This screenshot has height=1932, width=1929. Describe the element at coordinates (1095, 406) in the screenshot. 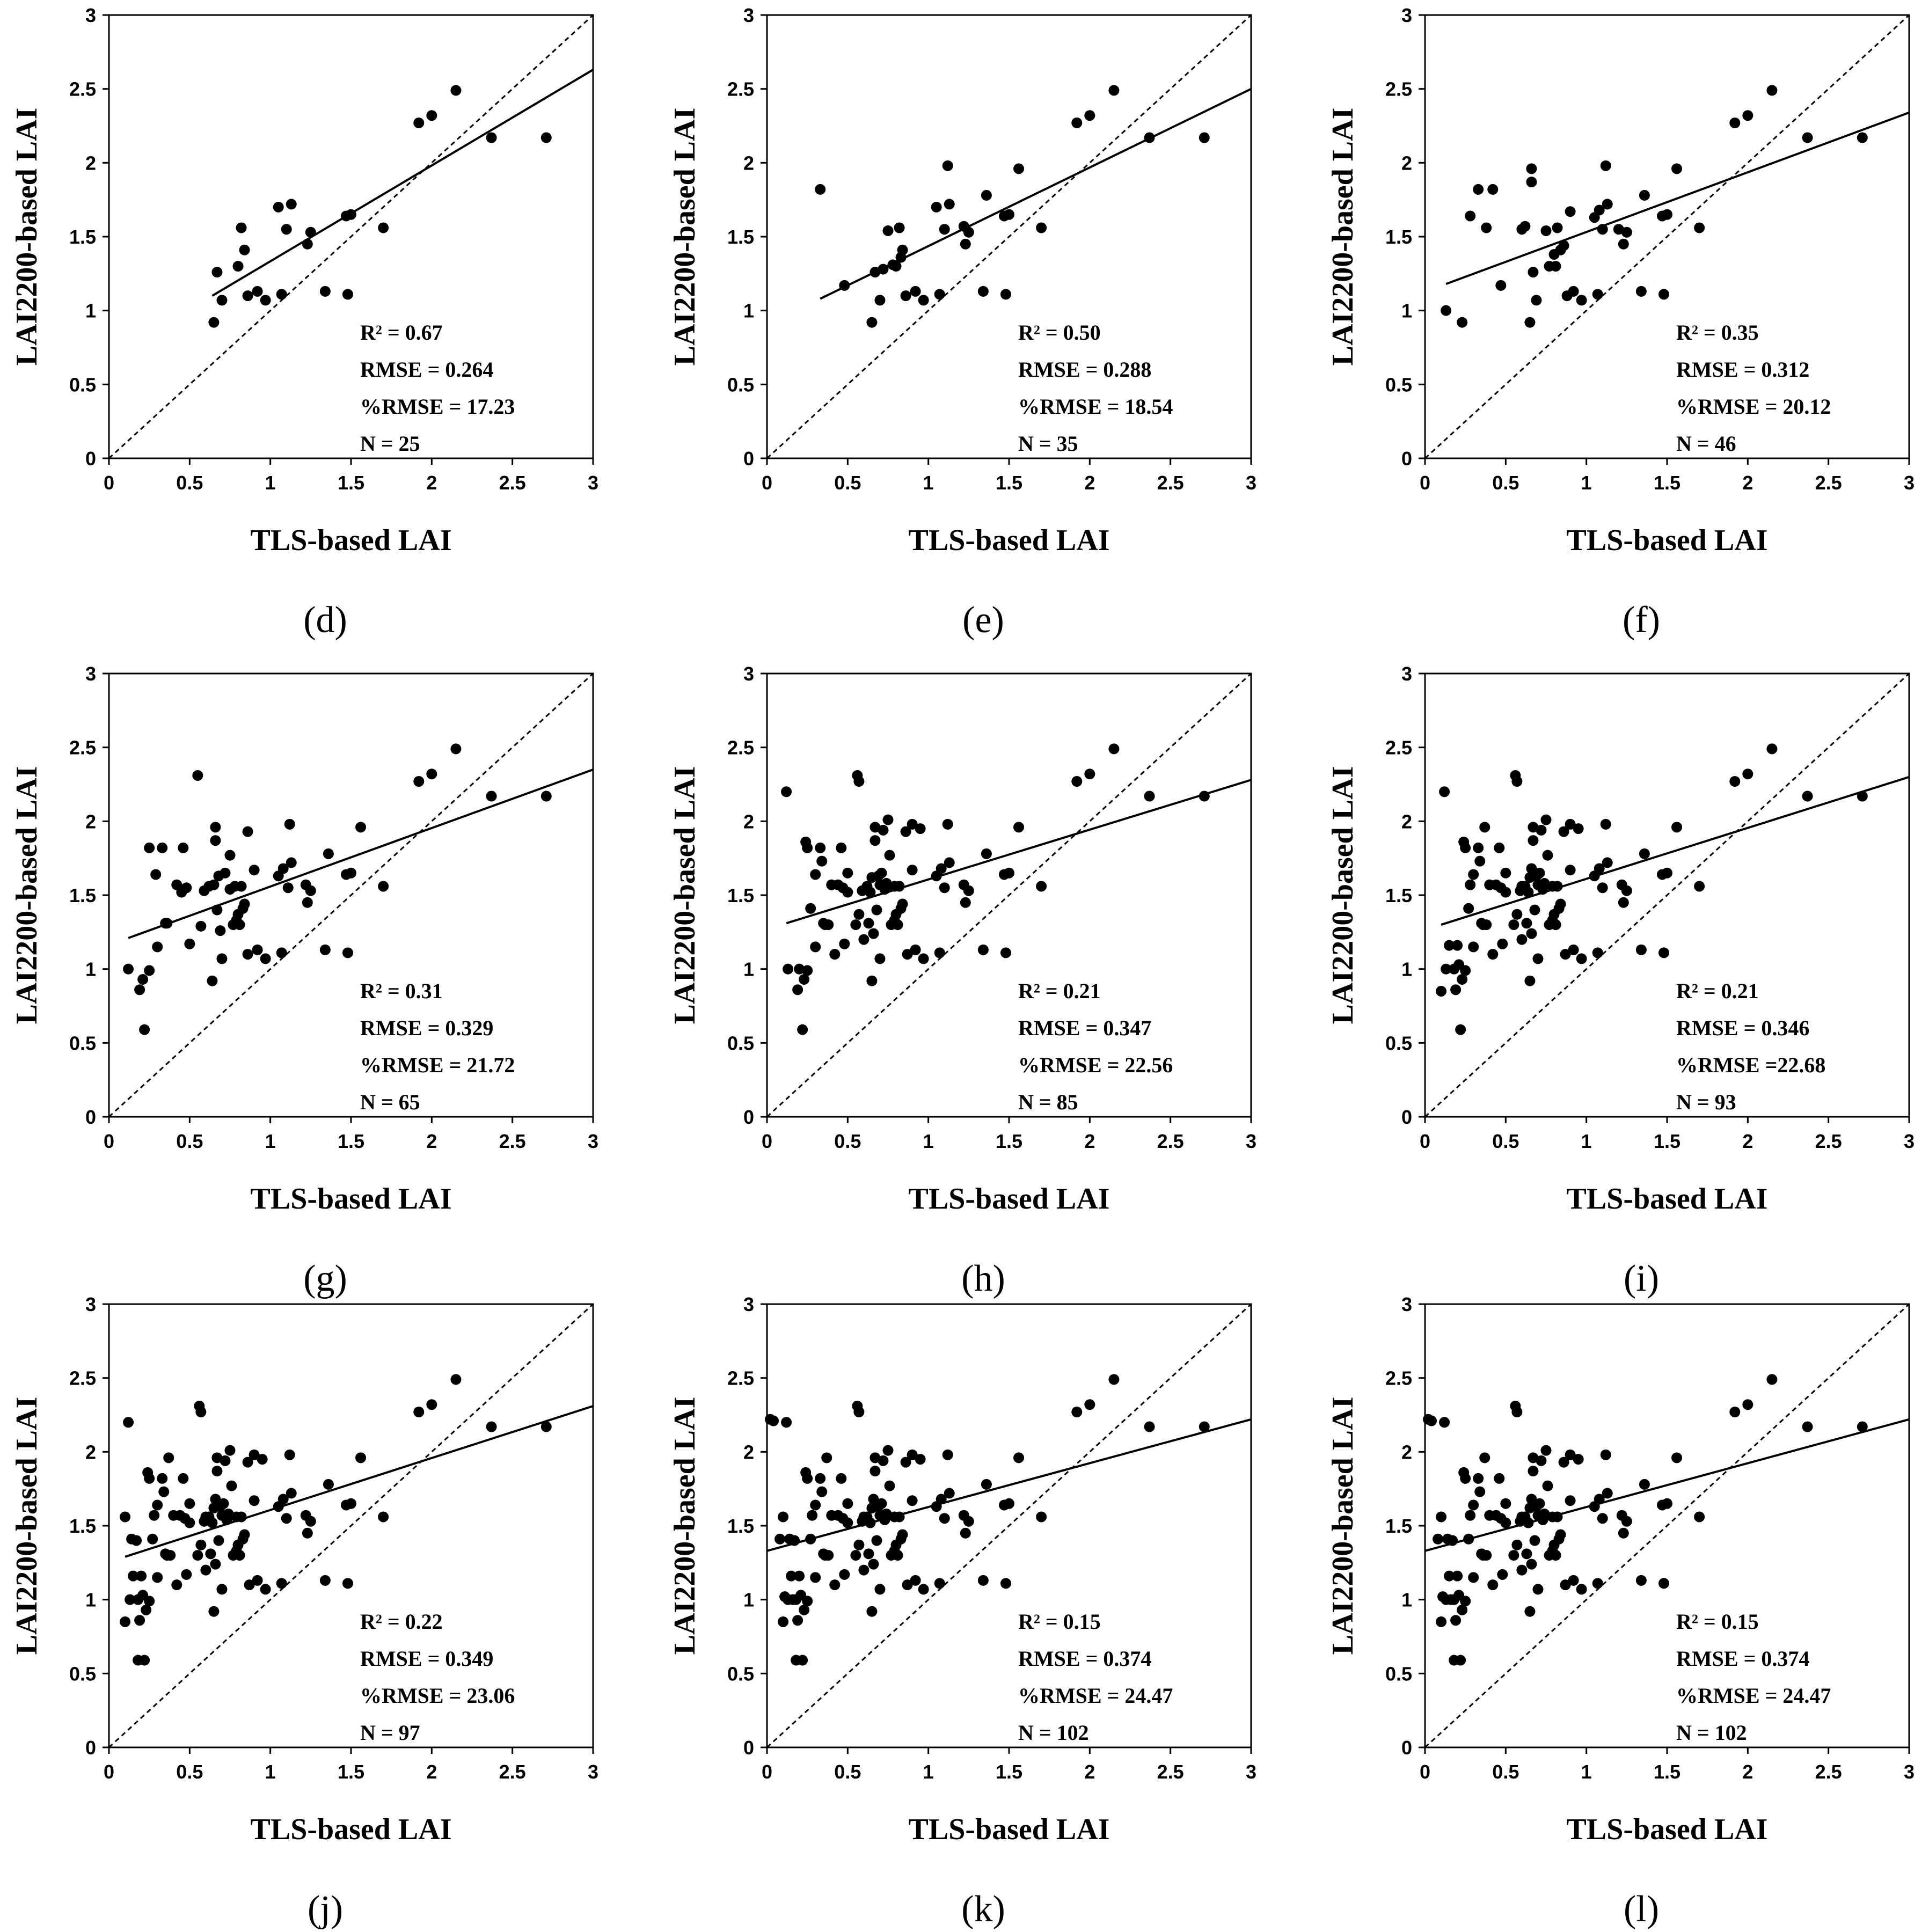

I see `stat-text: %RMSE = 18.54` at that location.